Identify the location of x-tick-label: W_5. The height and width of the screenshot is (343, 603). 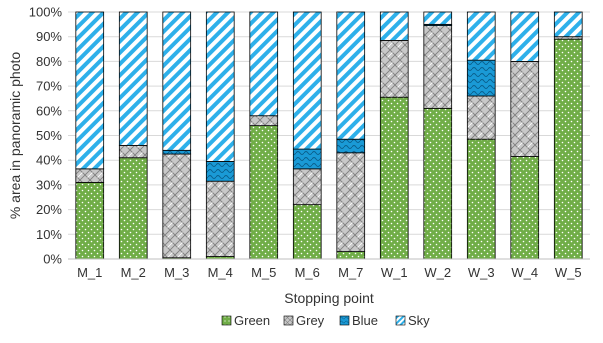
(568, 272).